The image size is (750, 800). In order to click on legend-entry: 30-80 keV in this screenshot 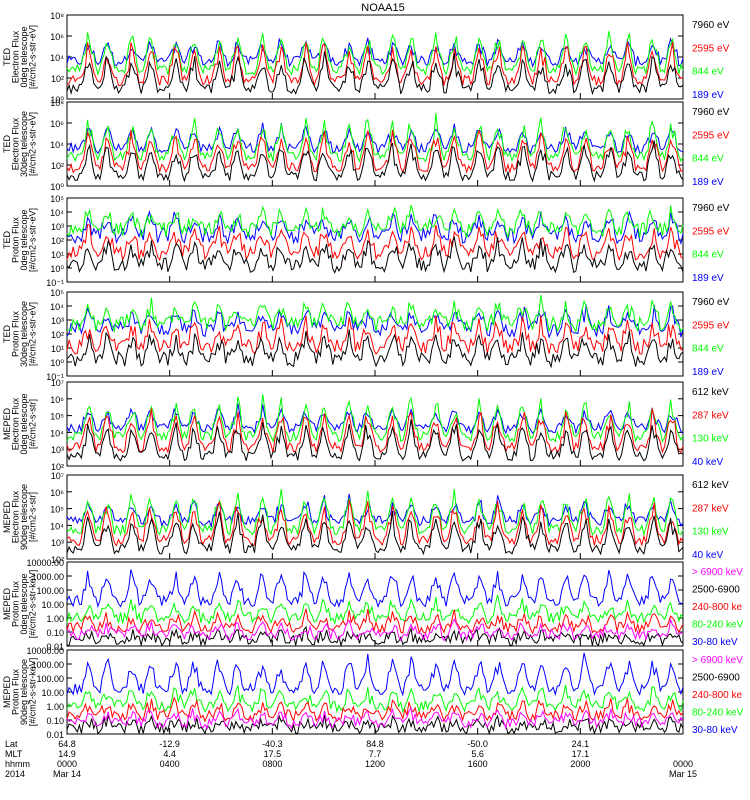, I will do `click(715, 730)`.